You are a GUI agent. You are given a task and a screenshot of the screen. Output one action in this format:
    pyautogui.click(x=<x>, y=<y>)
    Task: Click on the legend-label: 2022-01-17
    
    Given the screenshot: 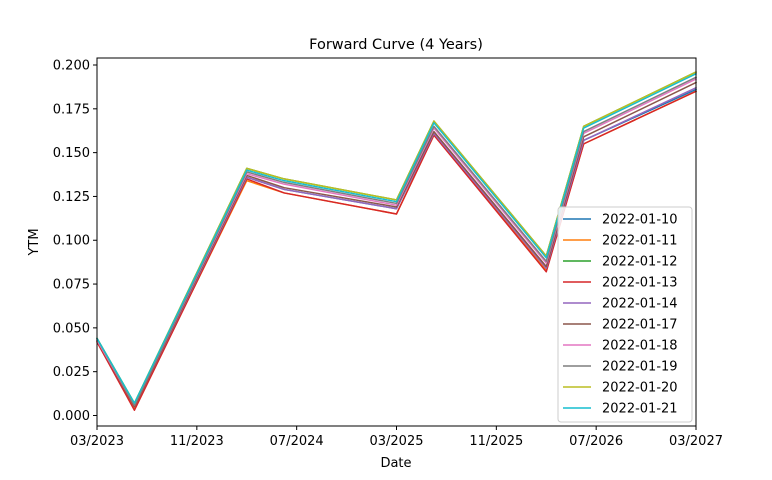 What is the action you would take?
    pyautogui.click(x=640, y=325)
    